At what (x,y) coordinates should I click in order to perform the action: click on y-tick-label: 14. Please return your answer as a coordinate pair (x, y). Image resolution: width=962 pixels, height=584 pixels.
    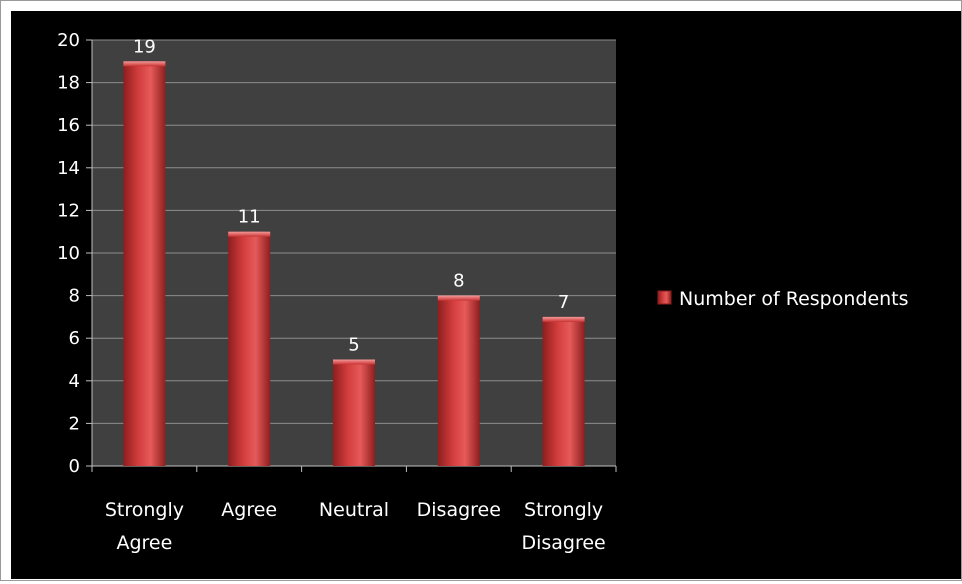
    Looking at the image, I should click on (68, 168).